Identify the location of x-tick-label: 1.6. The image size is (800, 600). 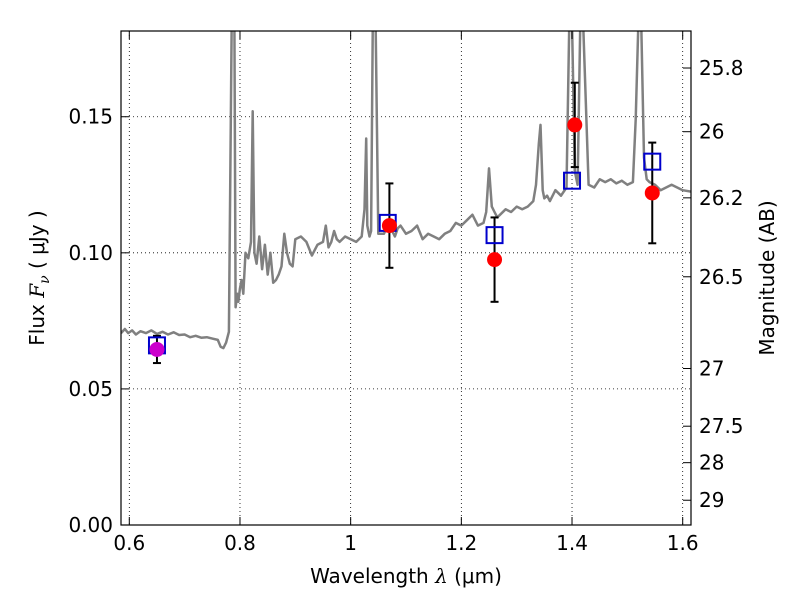
(683, 543).